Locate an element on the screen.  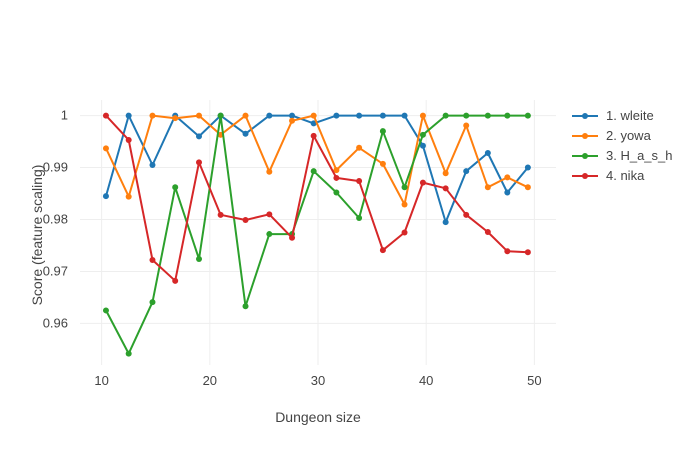
legend-item: 3. H_a_s_h is located at coordinates (622, 155).